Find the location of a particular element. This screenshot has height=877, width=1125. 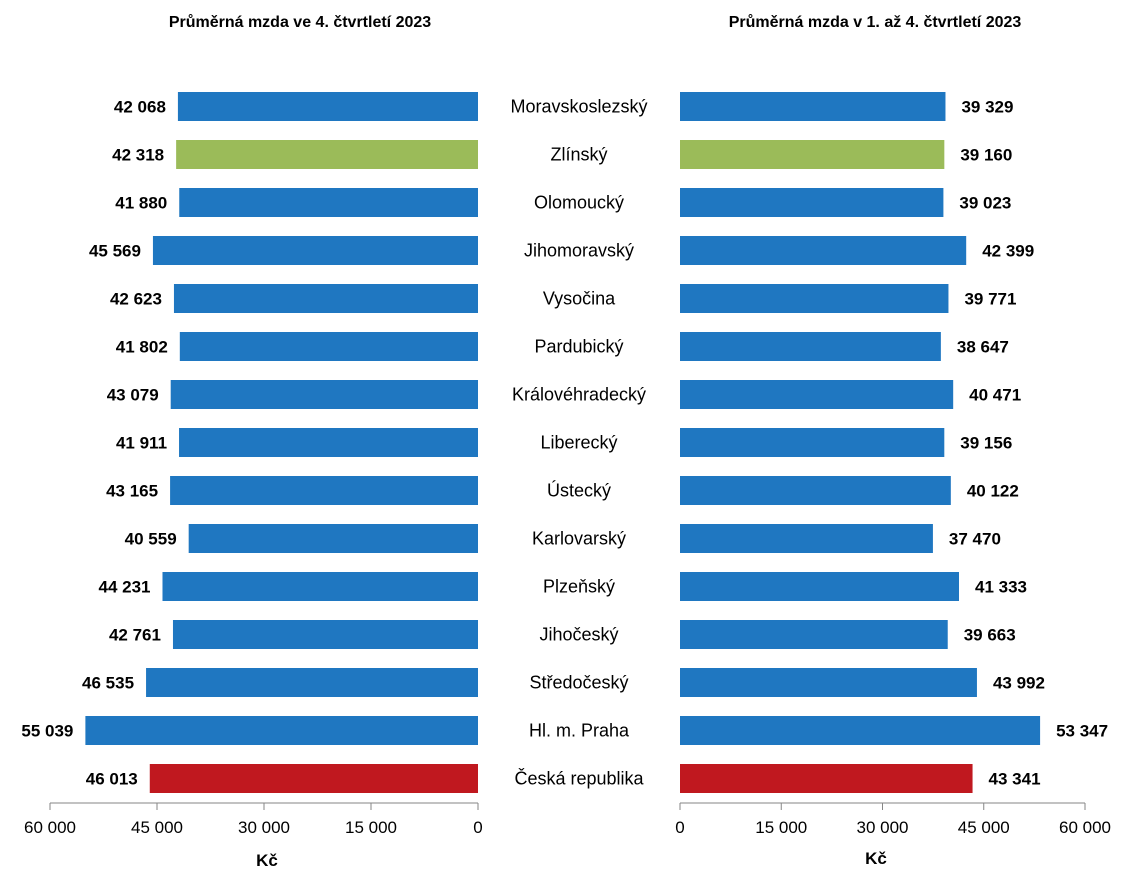

category-label-14: Česká republika is located at coordinates (579, 778).